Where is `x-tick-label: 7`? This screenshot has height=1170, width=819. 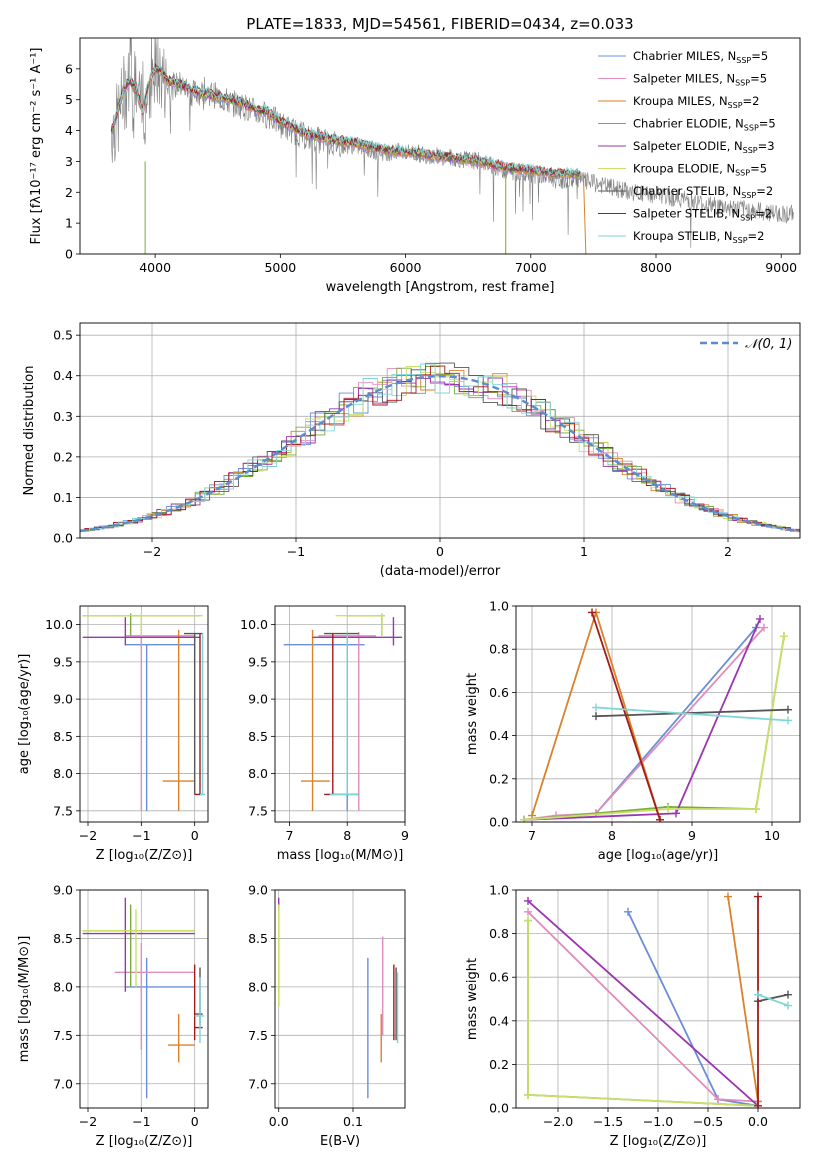
x-tick-label: 7 is located at coordinates (289, 835).